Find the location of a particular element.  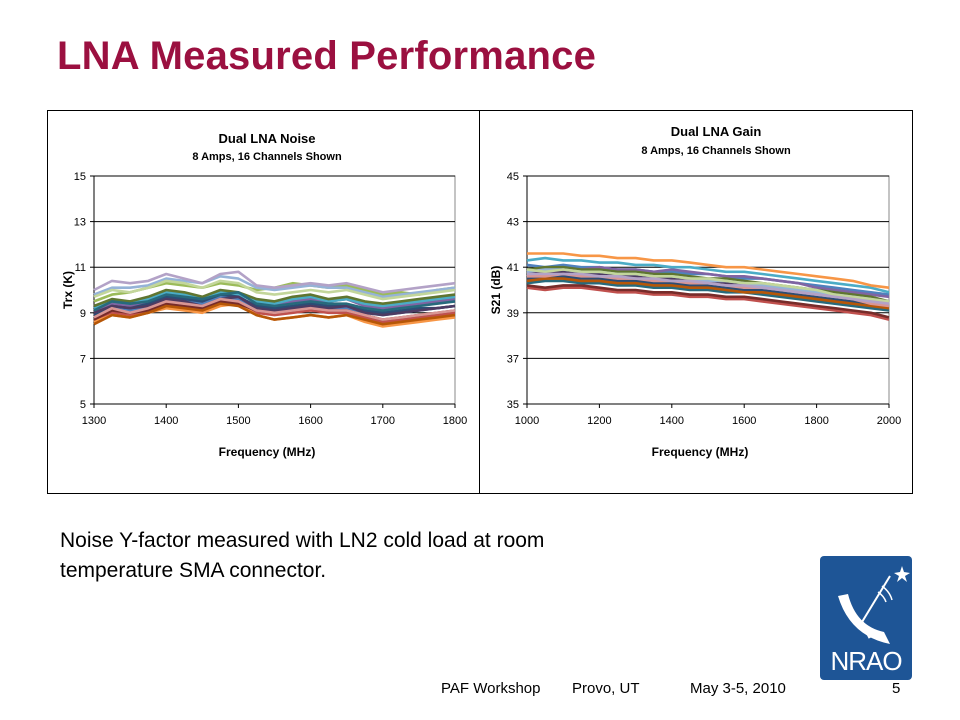

page-number: 5 is located at coordinates (896, 688).